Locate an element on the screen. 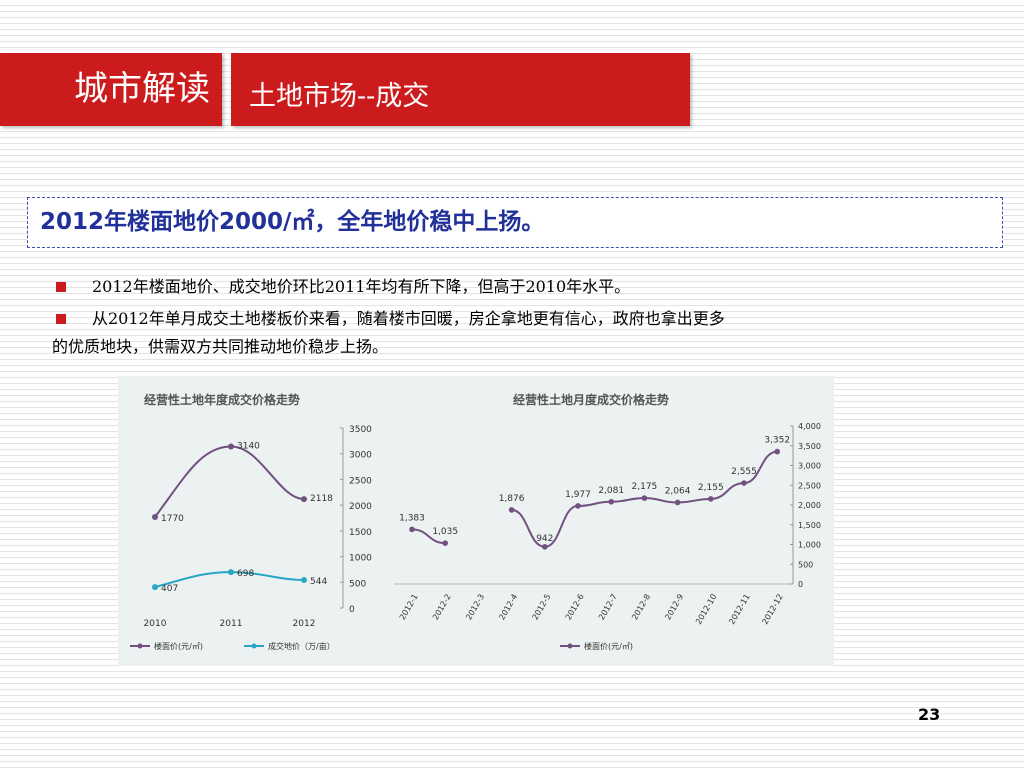  page-number: 23 is located at coordinates (929, 714).